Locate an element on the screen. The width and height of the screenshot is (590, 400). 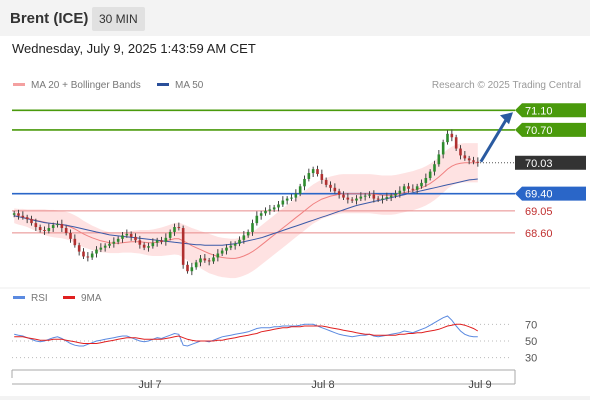
rsi-tick-label: 50 is located at coordinates (531, 342).